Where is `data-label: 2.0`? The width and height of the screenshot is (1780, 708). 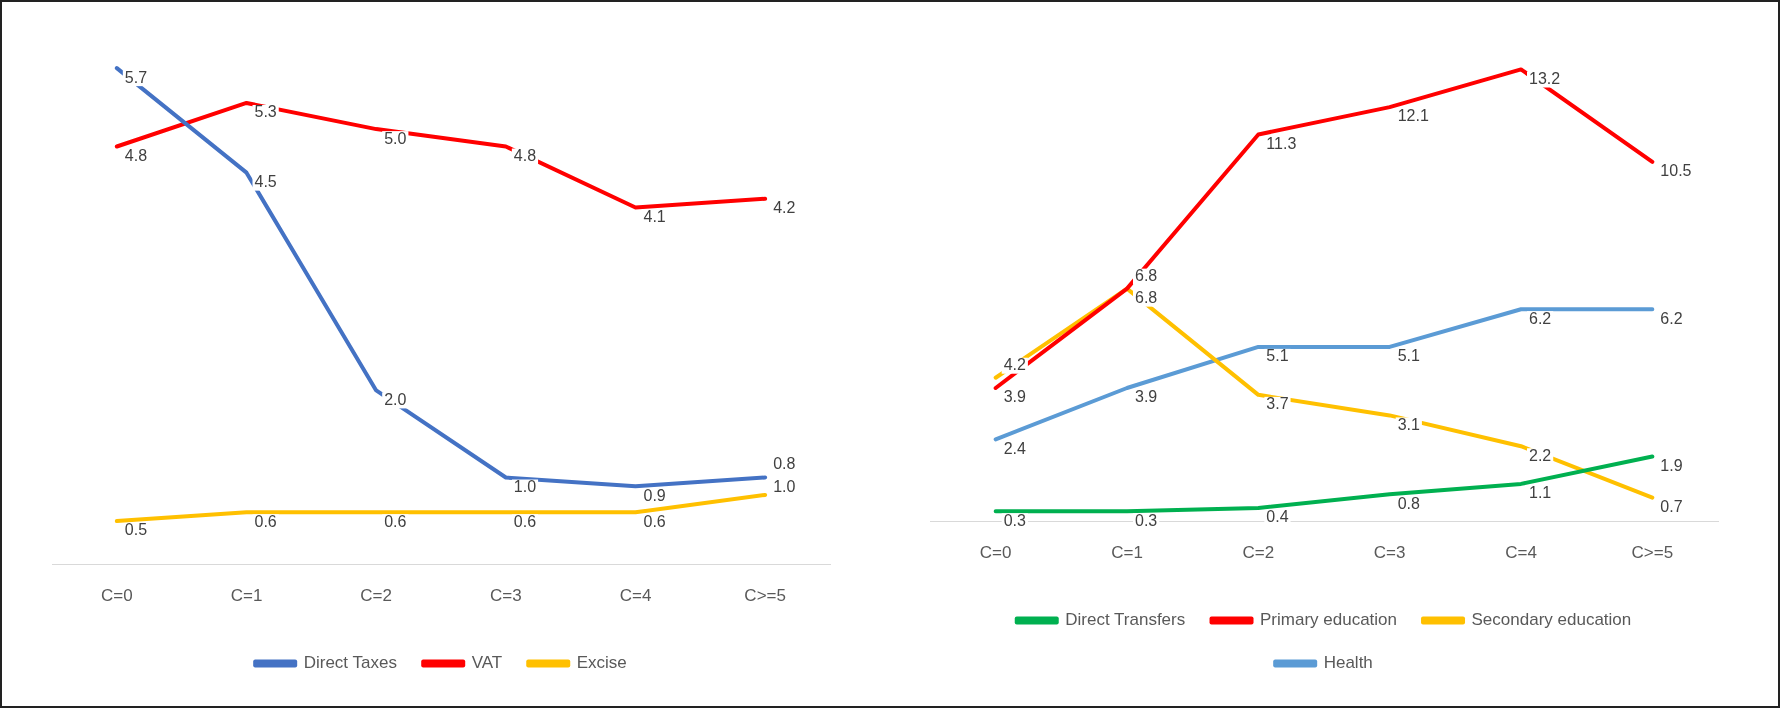
data-label: 2.0 is located at coordinates (395, 399).